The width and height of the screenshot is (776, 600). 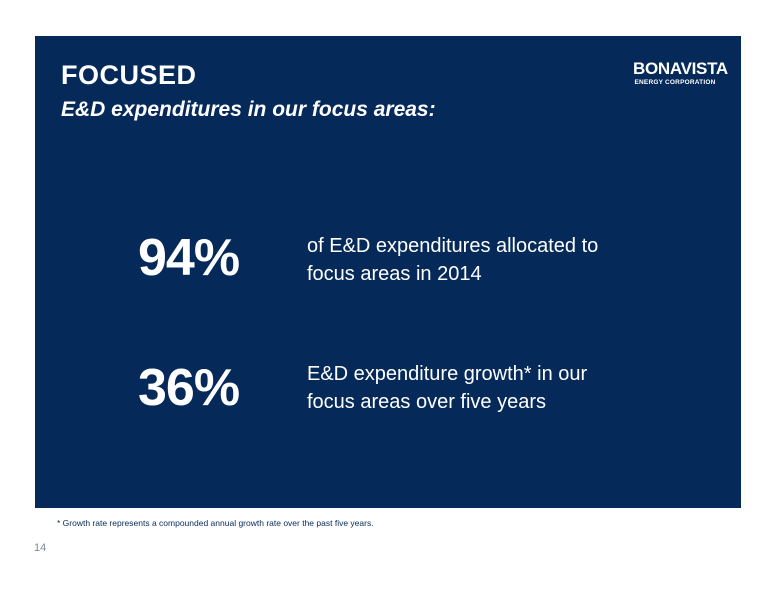 I want to click on stat-description-line: E&D expenditure growth* in our, so click(x=447, y=374).